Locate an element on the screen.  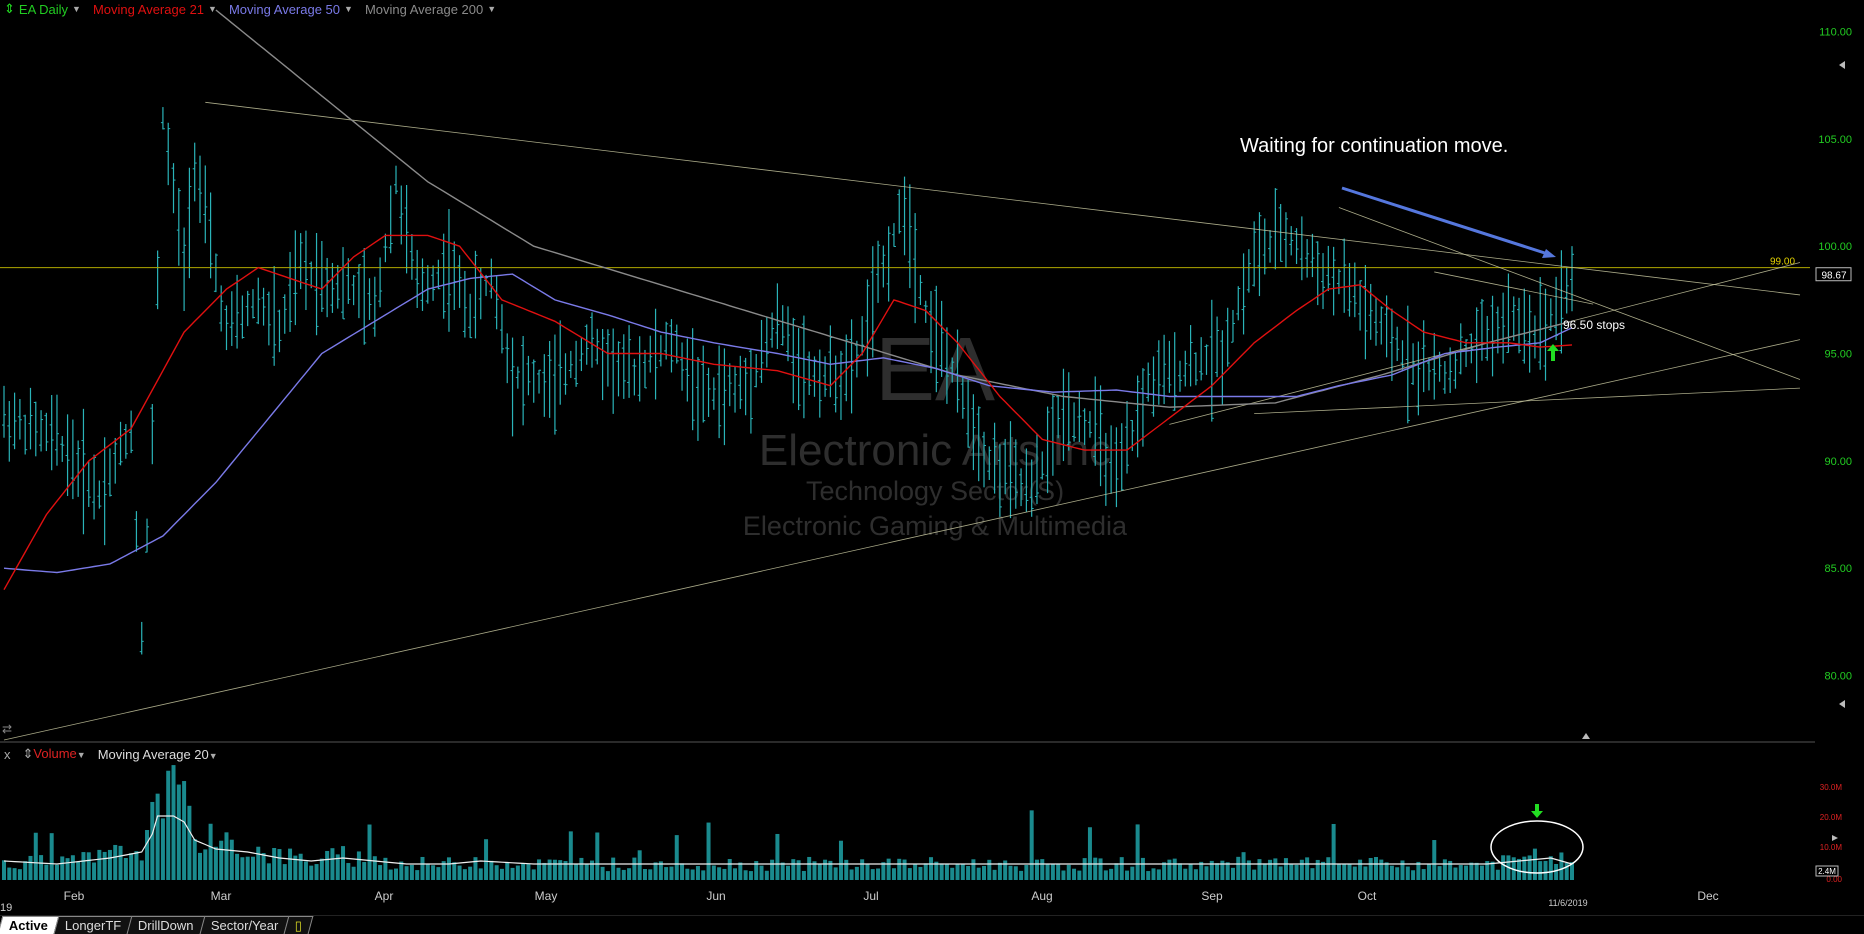
symbol-legend: ⇕ EA Daily ▼ is located at coordinates (42, 9).